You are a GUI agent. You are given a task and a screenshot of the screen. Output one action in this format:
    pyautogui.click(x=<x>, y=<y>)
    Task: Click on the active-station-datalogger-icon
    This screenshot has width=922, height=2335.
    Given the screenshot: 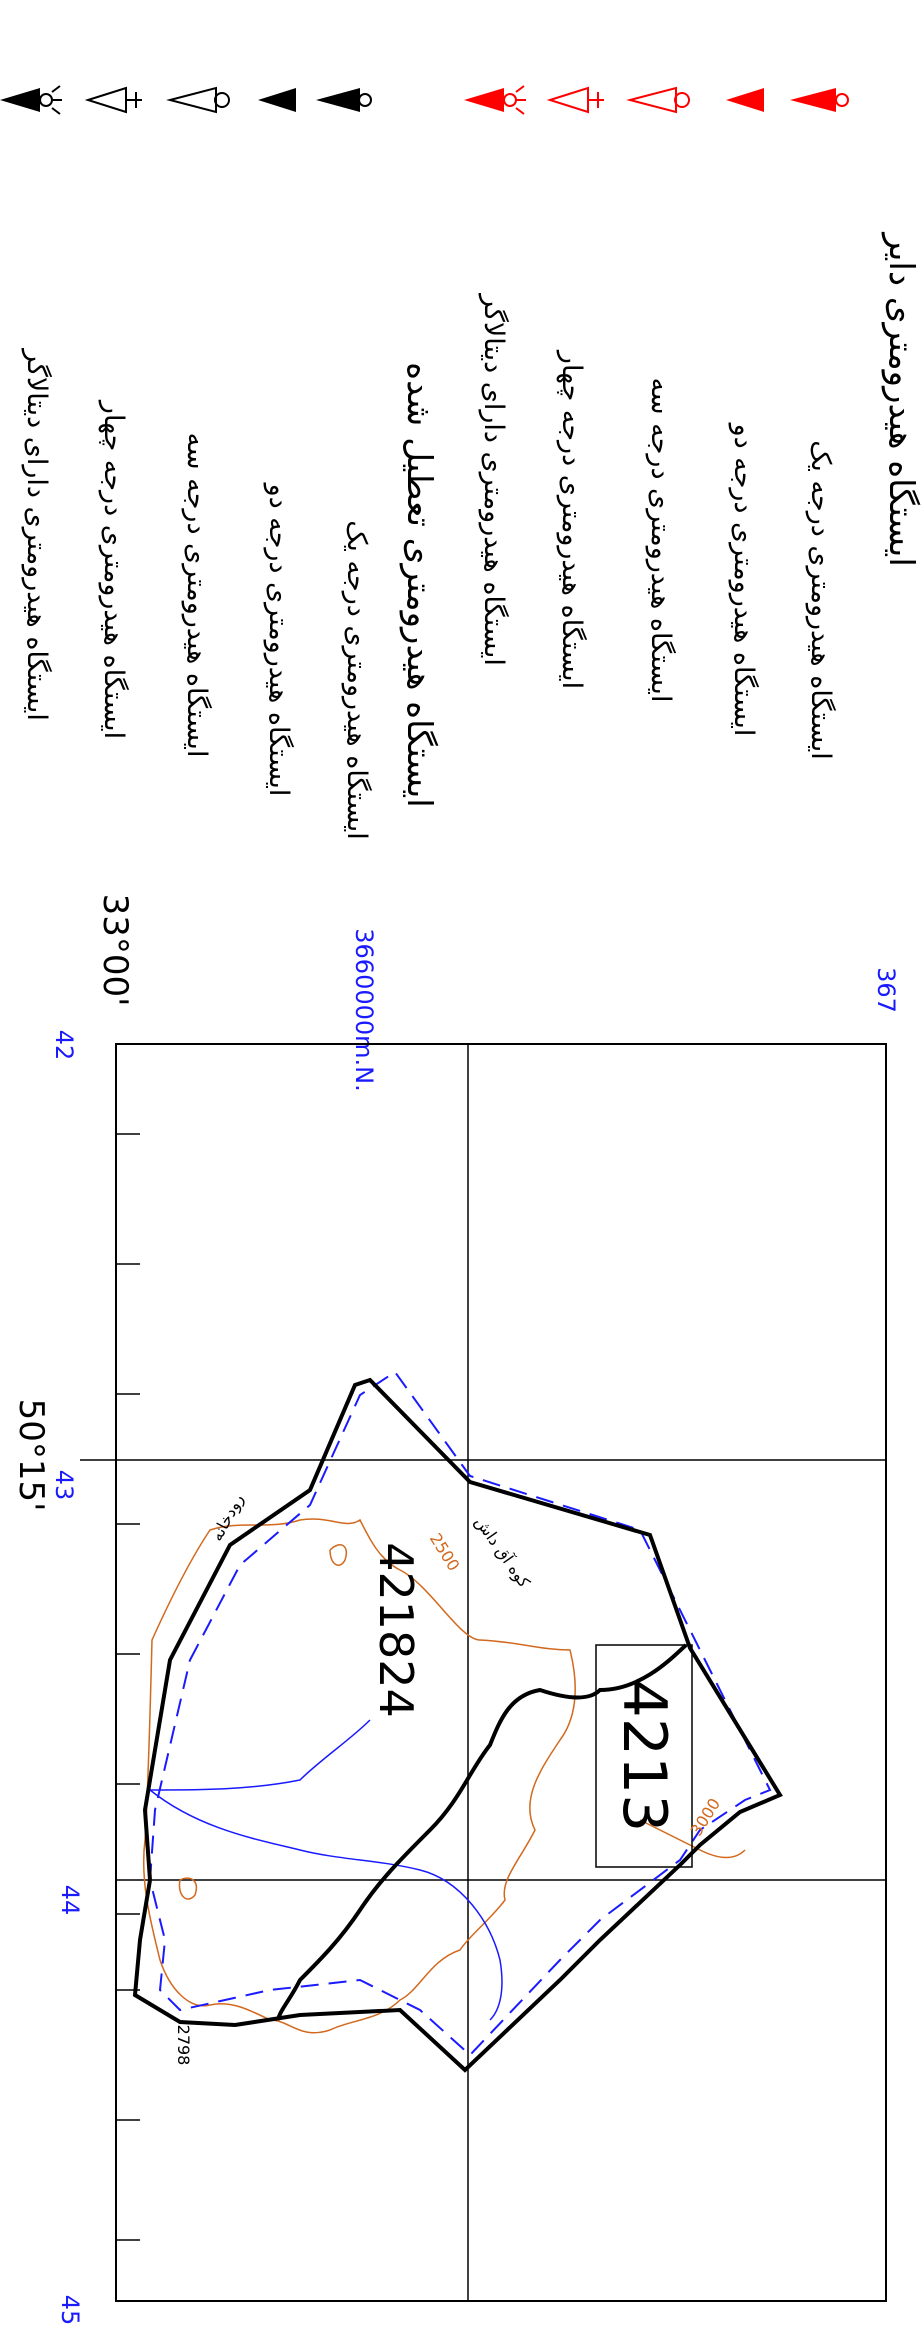 What is the action you would take?
    pyautogui.click(x=495, y=100)
    